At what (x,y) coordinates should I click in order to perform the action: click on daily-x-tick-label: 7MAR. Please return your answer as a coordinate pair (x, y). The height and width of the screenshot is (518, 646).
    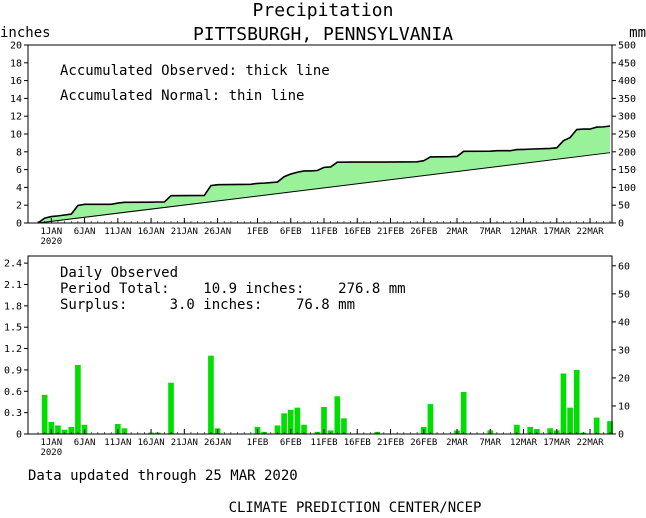
    Looking at the image, I should click on (490, 443).